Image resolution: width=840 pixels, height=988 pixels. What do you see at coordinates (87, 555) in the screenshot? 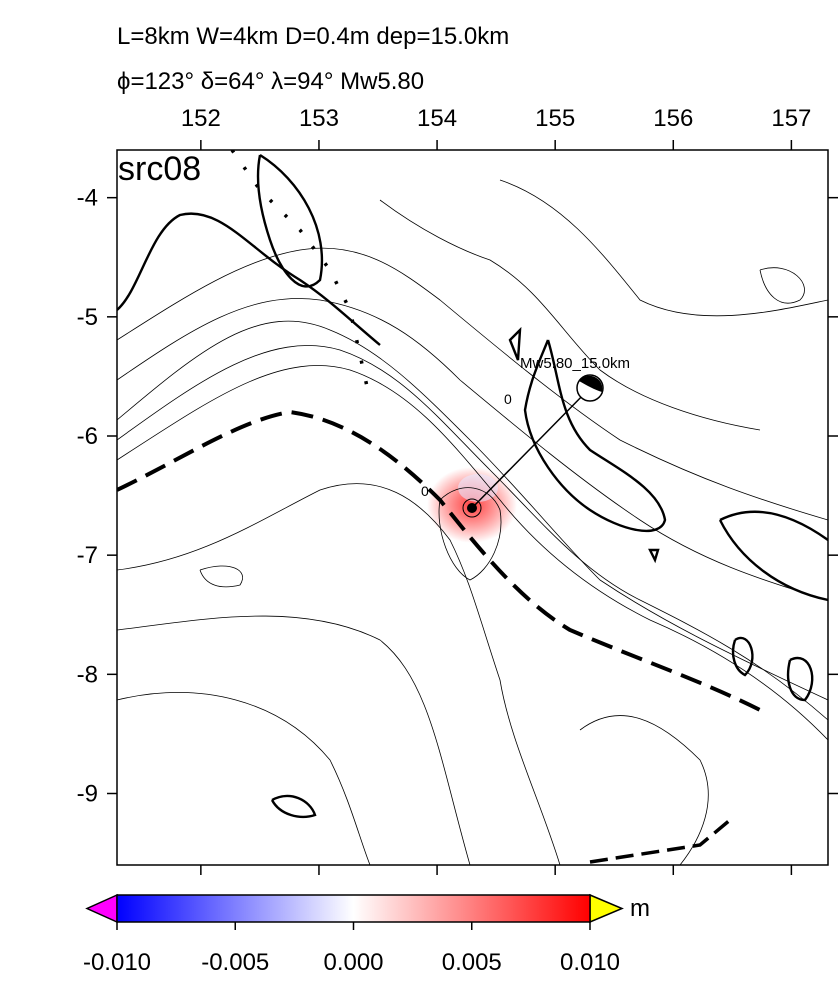
I see `y-tick-label: -7` at bounding box center [87, 555].